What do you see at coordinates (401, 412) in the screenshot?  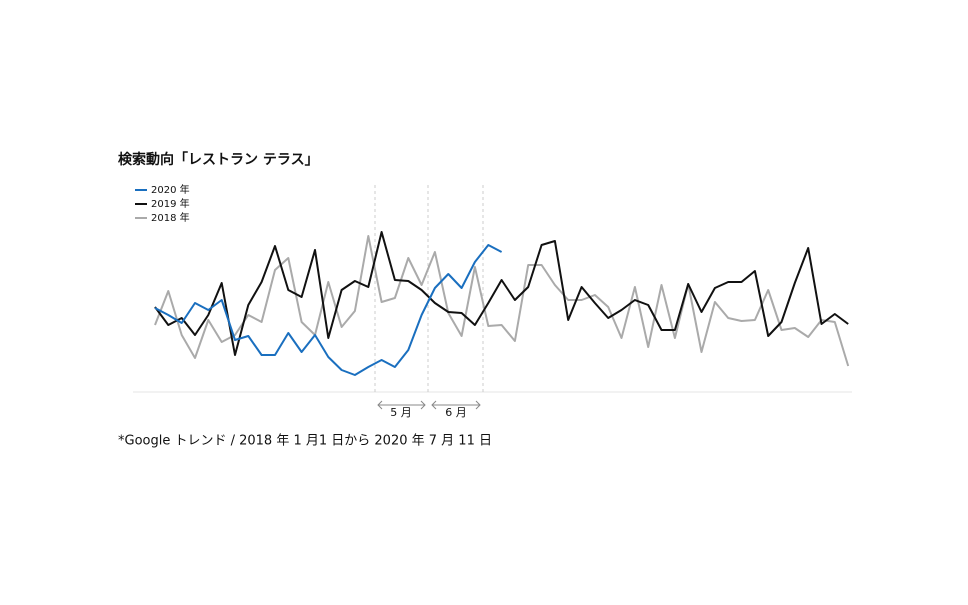 I see `month-label: 5 月` at bounding box center [401, 412].